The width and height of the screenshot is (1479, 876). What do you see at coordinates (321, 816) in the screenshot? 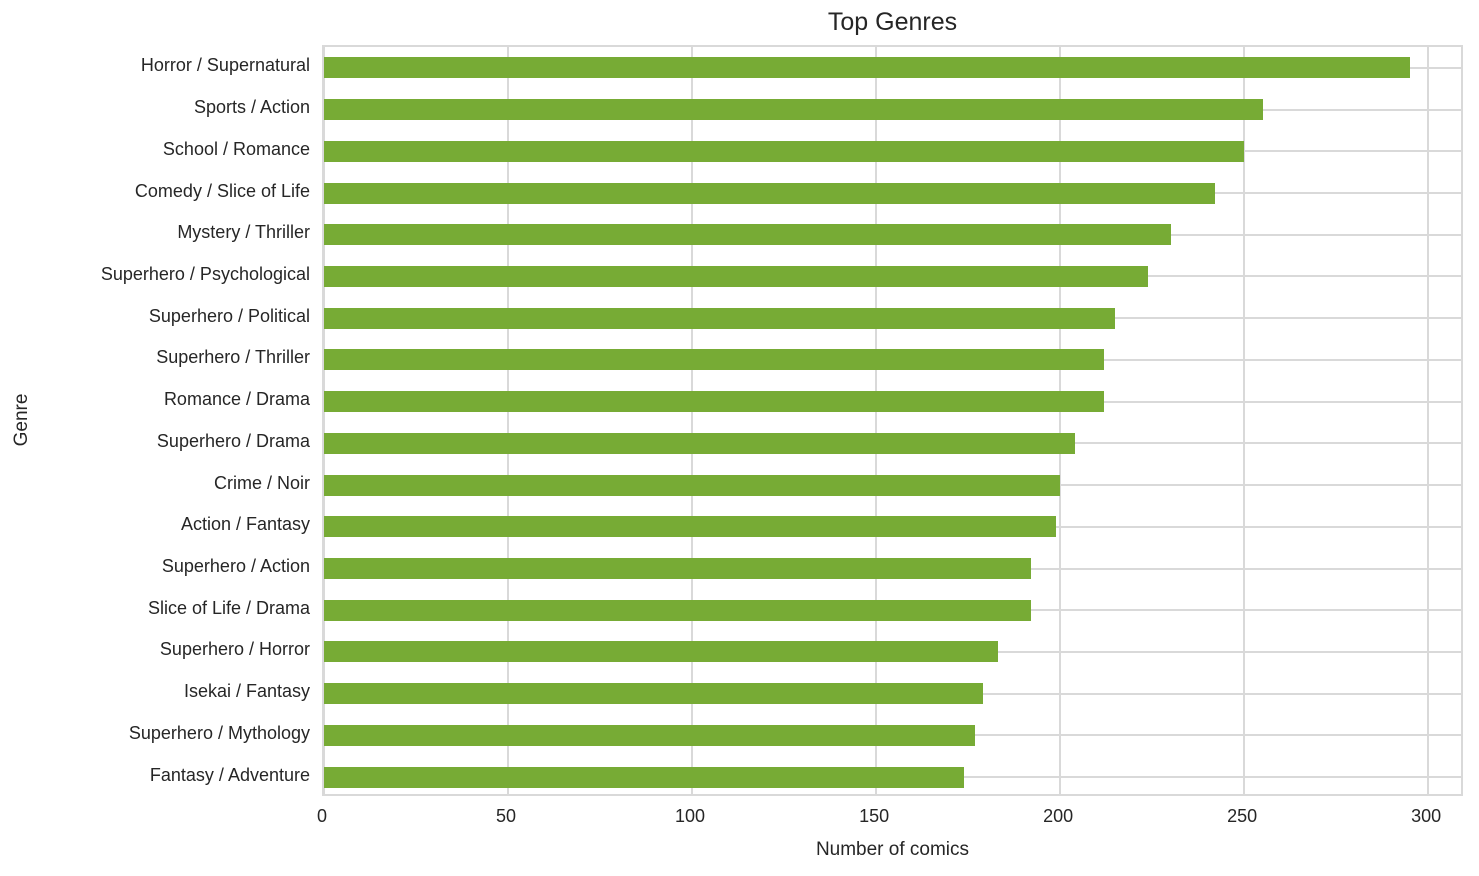
I see `x-tick-label: 0` at bounding box center [321, 816].